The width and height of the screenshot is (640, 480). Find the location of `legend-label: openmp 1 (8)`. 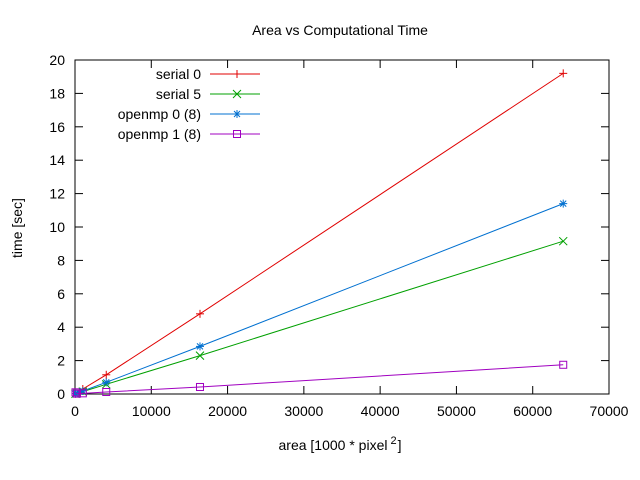

legend-label: openmp 1 (8) is located at coordinates (159, 134).